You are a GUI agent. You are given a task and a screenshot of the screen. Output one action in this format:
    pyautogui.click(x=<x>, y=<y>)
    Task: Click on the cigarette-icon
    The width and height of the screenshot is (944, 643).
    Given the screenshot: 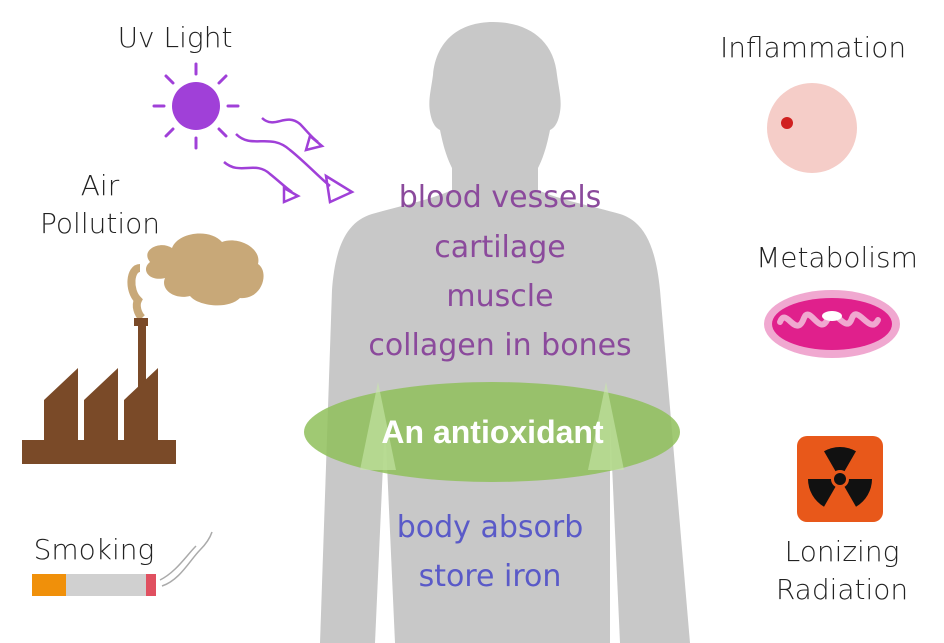 What is the action you would take?
    pyautogui.click(x=122, y=563)
    